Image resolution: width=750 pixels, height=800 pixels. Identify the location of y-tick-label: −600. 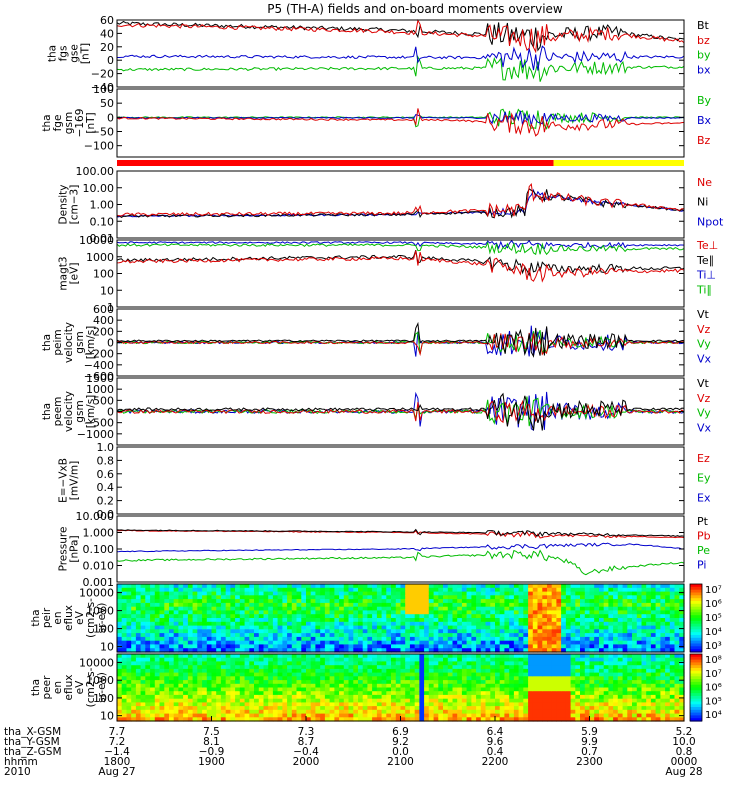
(99, 376).